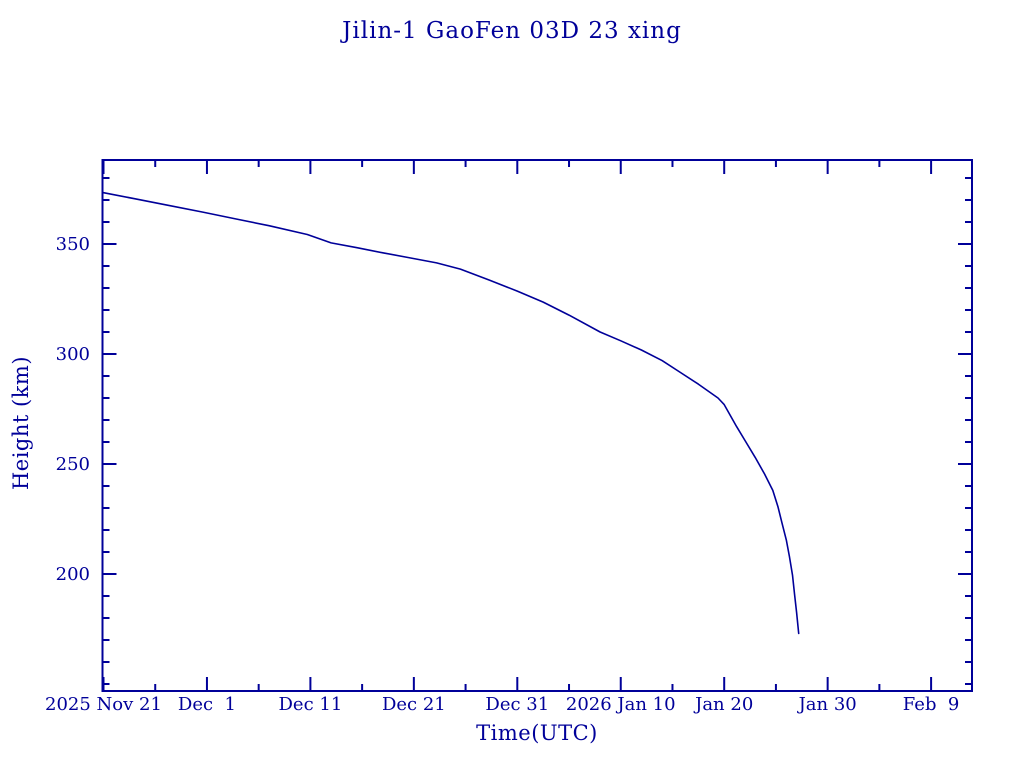  I want to click on x-tick-label: Feb 9, so click(931, 704).